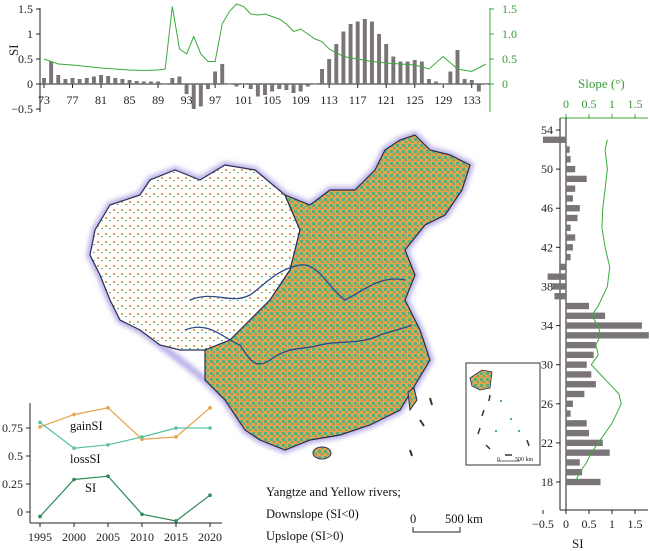 The height and width of the screenshot is (551, 650). I want to click on right-bars, so click(596, 311).